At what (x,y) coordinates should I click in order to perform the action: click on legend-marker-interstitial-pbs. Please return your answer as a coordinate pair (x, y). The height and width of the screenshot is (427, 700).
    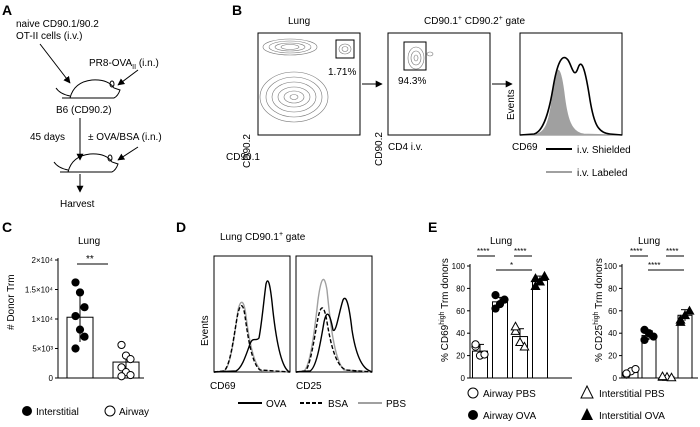
    Looking at the image, I should click on (587, 391).